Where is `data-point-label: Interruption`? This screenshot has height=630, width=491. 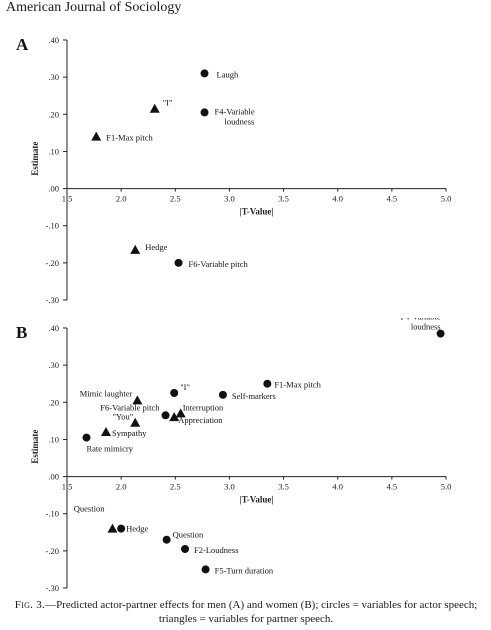
data-point-label: Interruption is located at coordinates (203, 407).